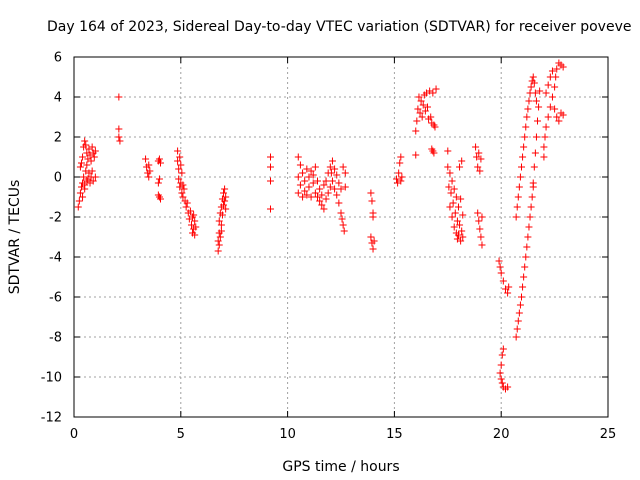 This screenshot has width=640, height=480. Describe the element at coordinates (58, 98) in the screenshot. I see `y-tick-label: 4` at that location.